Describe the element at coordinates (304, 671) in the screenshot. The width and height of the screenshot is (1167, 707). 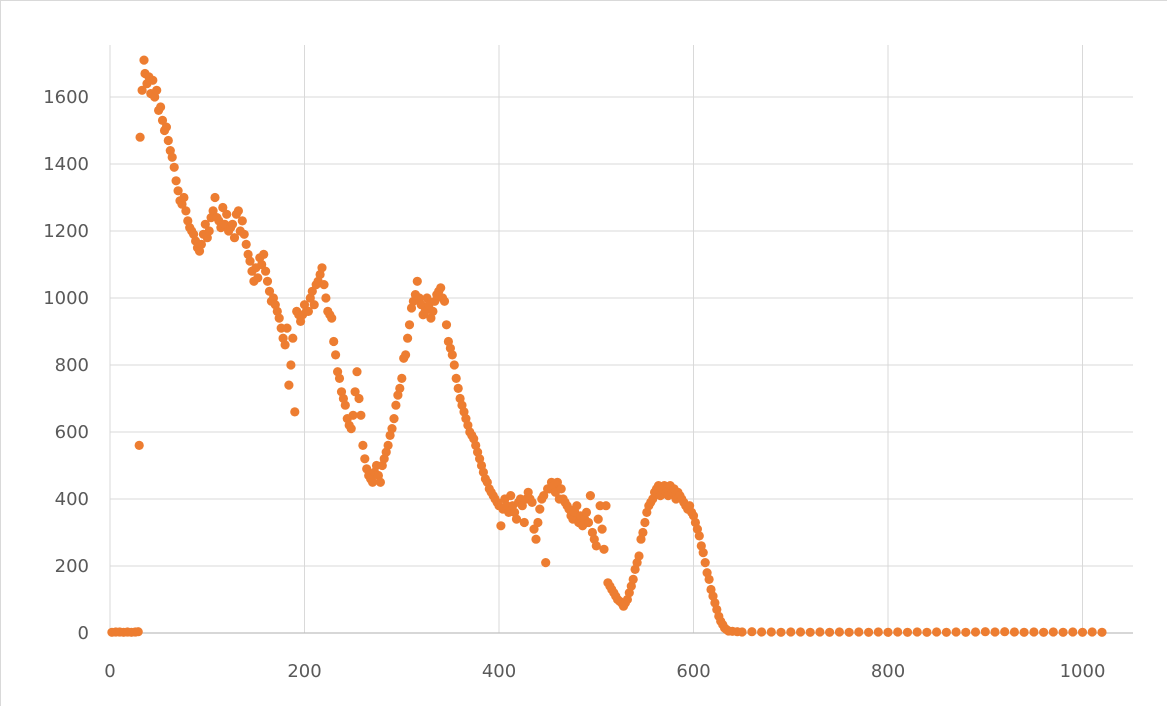
I see `x-tick-label-200: 200` at that location.